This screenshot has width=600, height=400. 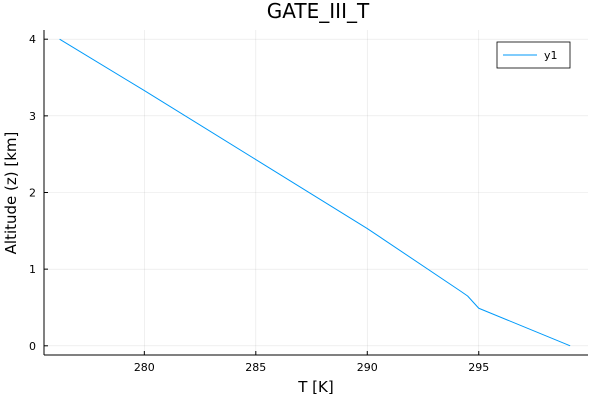 I want to click on y-tick-label: 1, so click(x=32, y=269).